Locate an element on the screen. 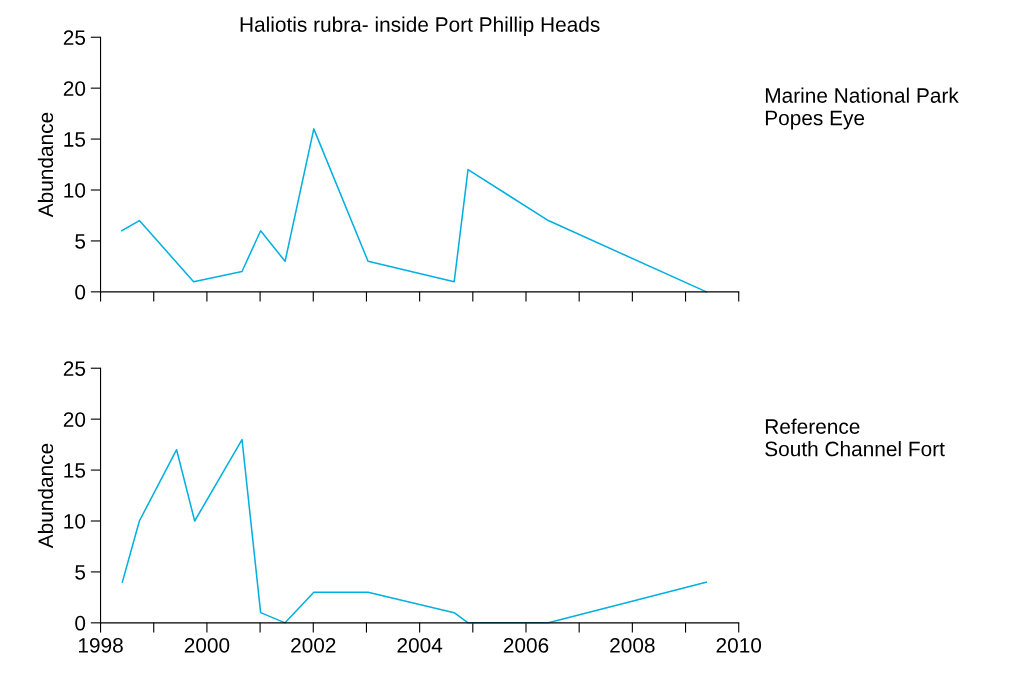 This screenshot has height=677, width=1026. text: Reference South Channel Fort is located at coordinates (855, 437).